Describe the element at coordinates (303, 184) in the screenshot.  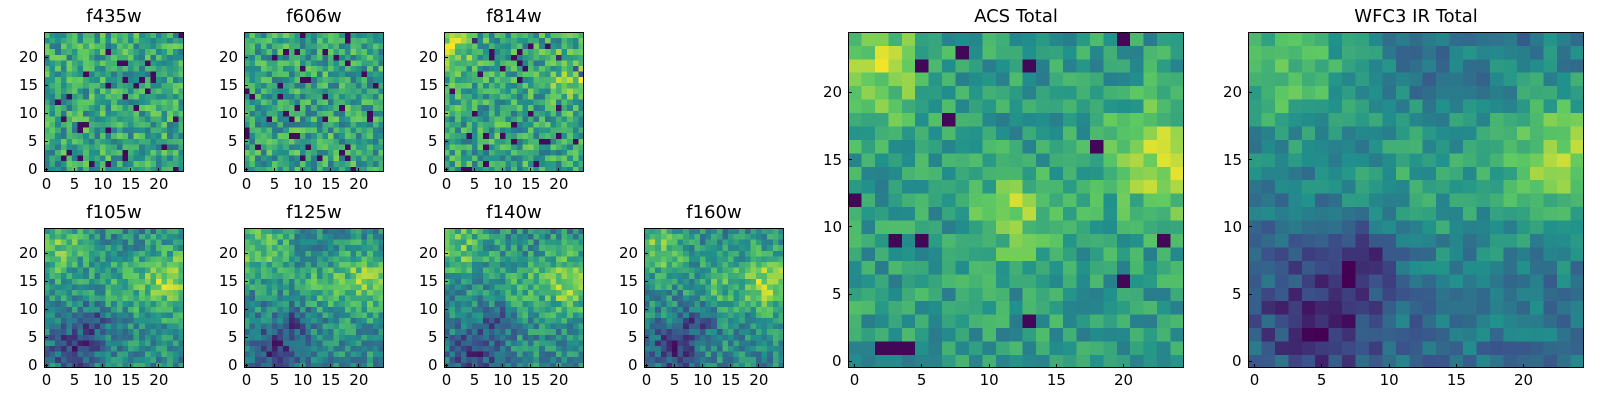
I see `x-tick-label: 10` at that location.